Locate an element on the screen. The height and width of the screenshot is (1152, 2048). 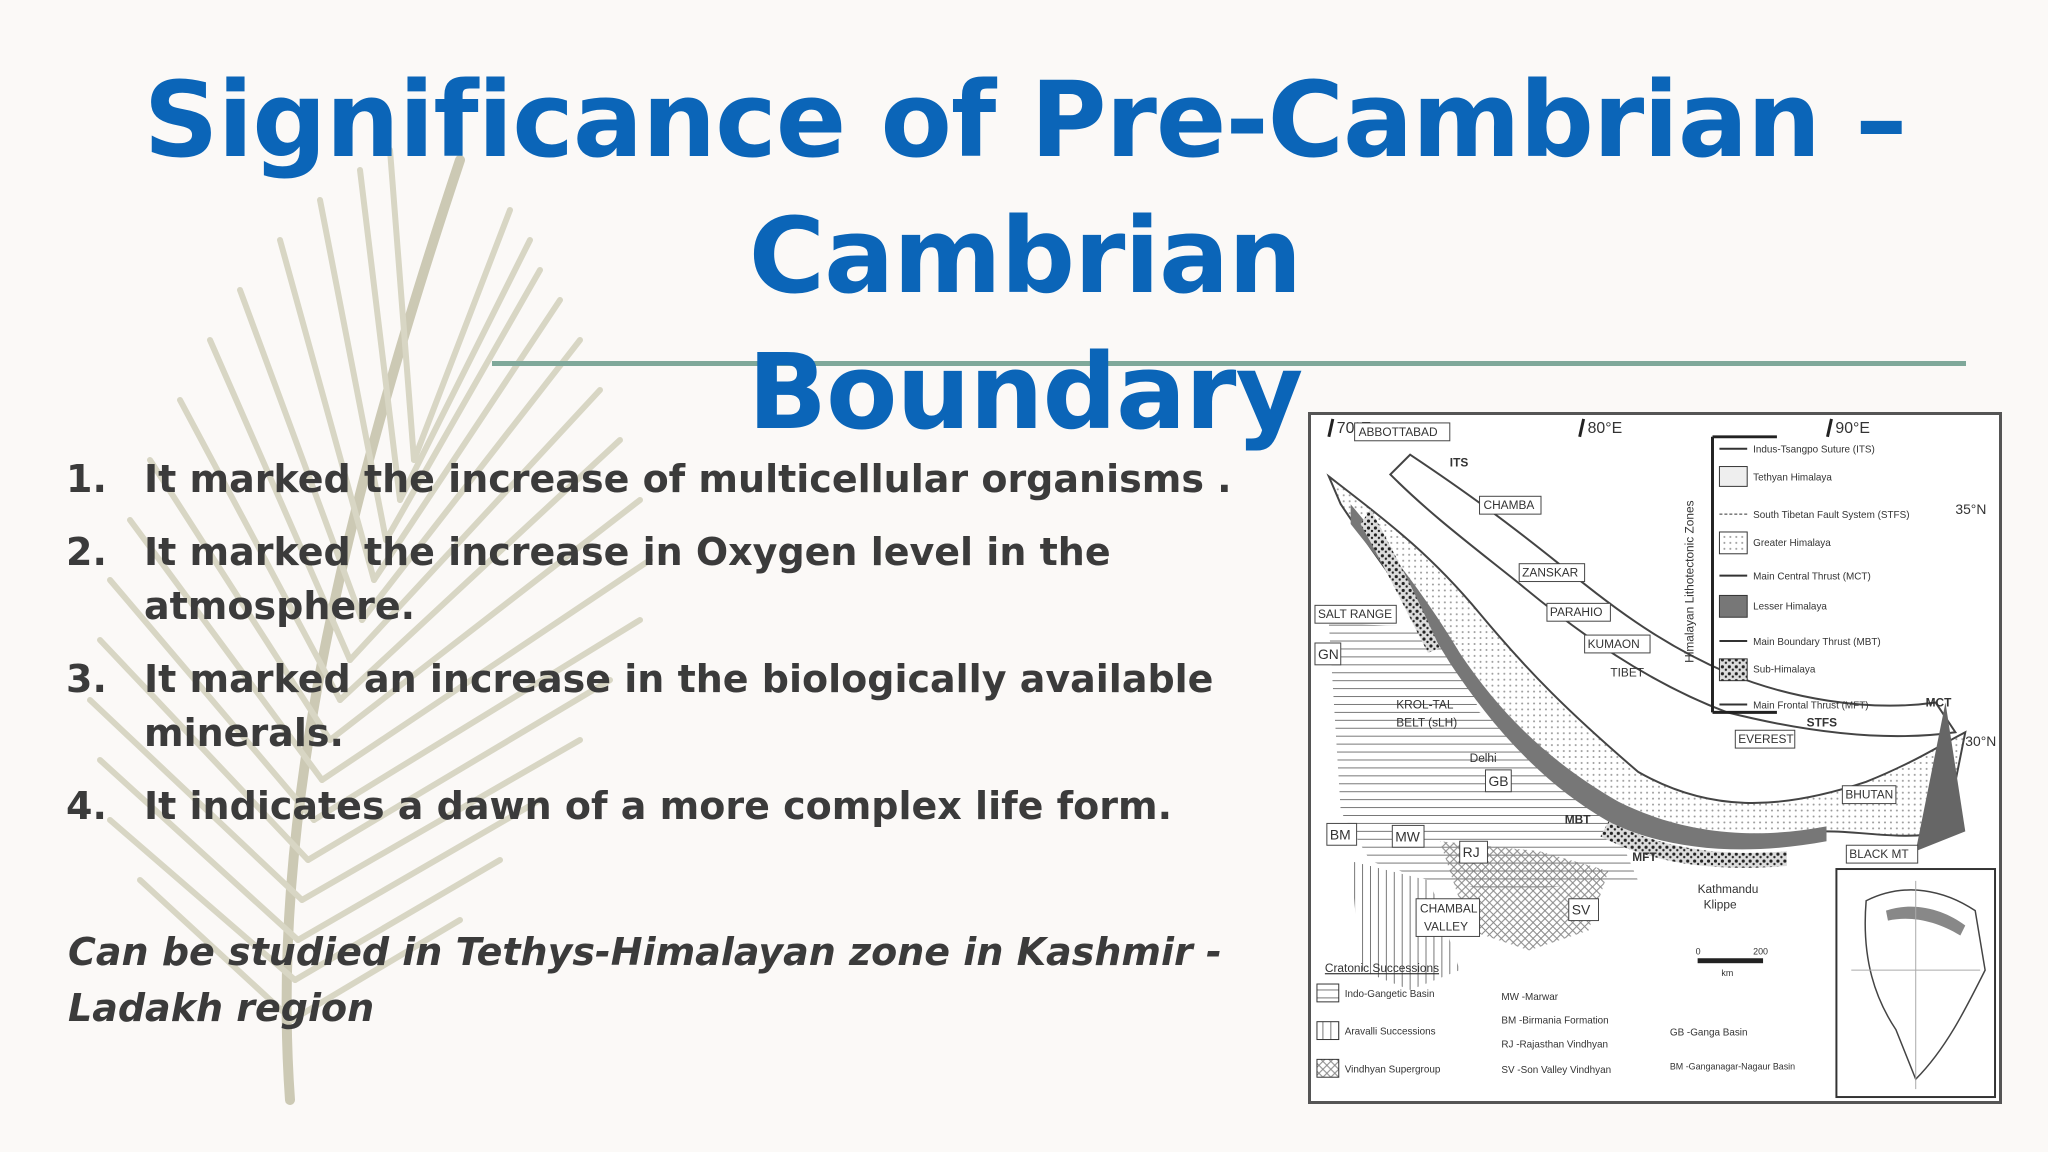
label-zanskar: ZANSKAR is located at coordinates (1550, 573).